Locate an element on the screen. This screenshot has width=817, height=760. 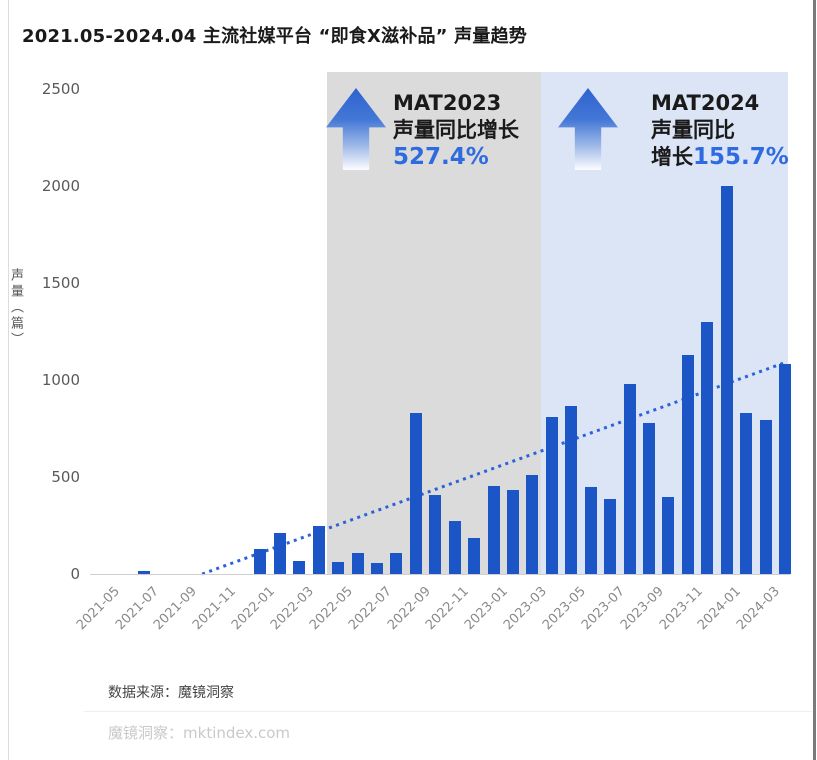
data-source-note: 数据来源：魔镜洞察 is located at coordinates (171, 693).